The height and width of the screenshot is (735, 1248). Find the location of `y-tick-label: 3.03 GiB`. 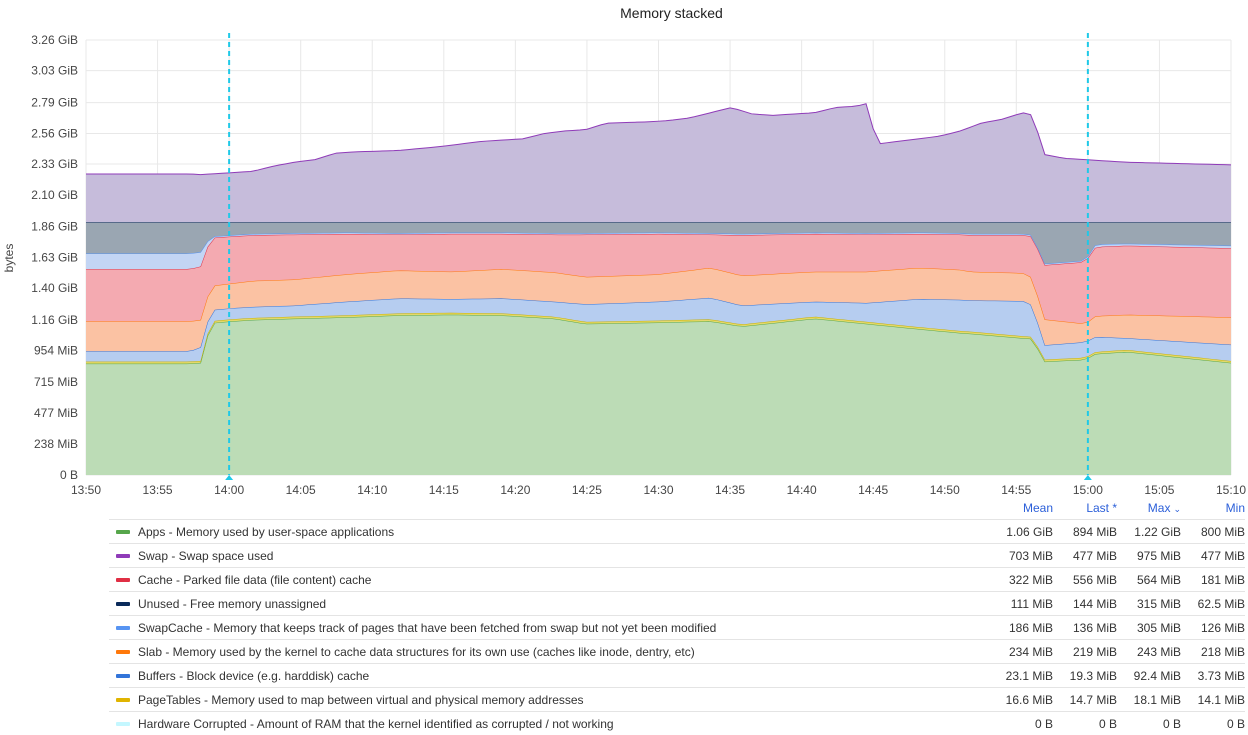

y-tick-label: 3.03 GiB is located at coordinates (54, 71).